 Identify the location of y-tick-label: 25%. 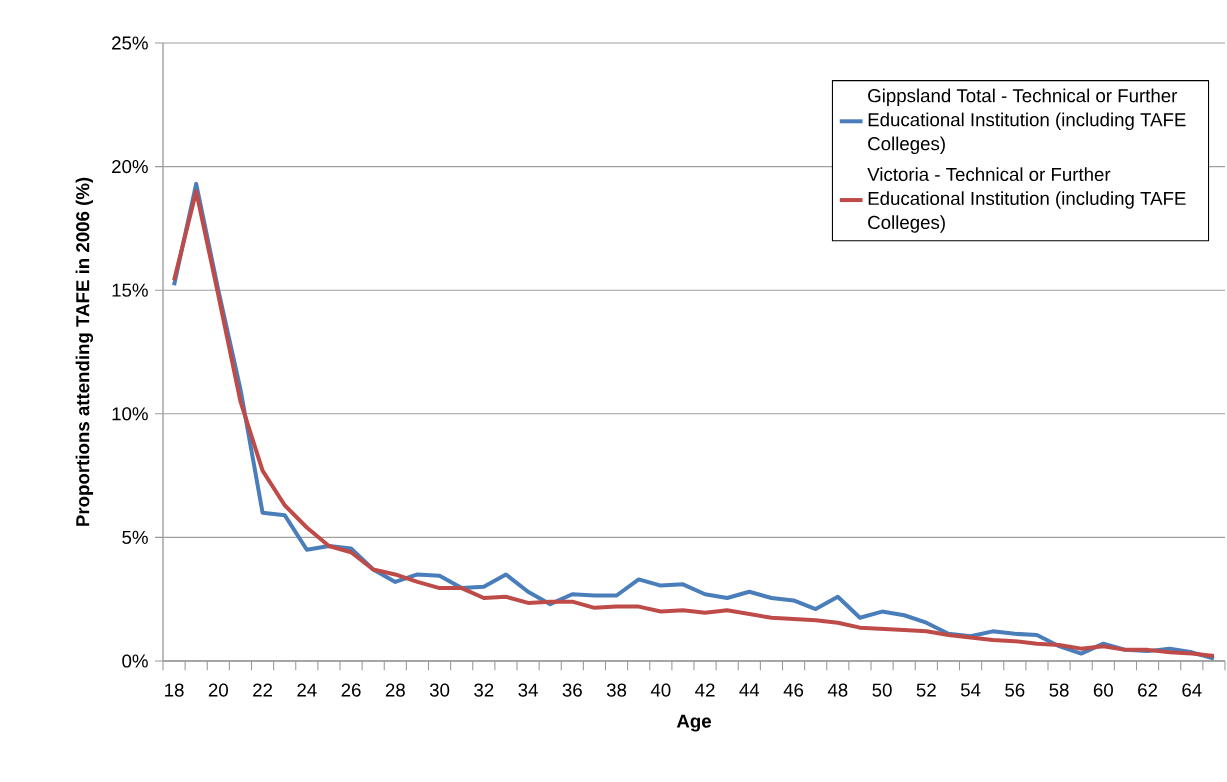
(130, 43).